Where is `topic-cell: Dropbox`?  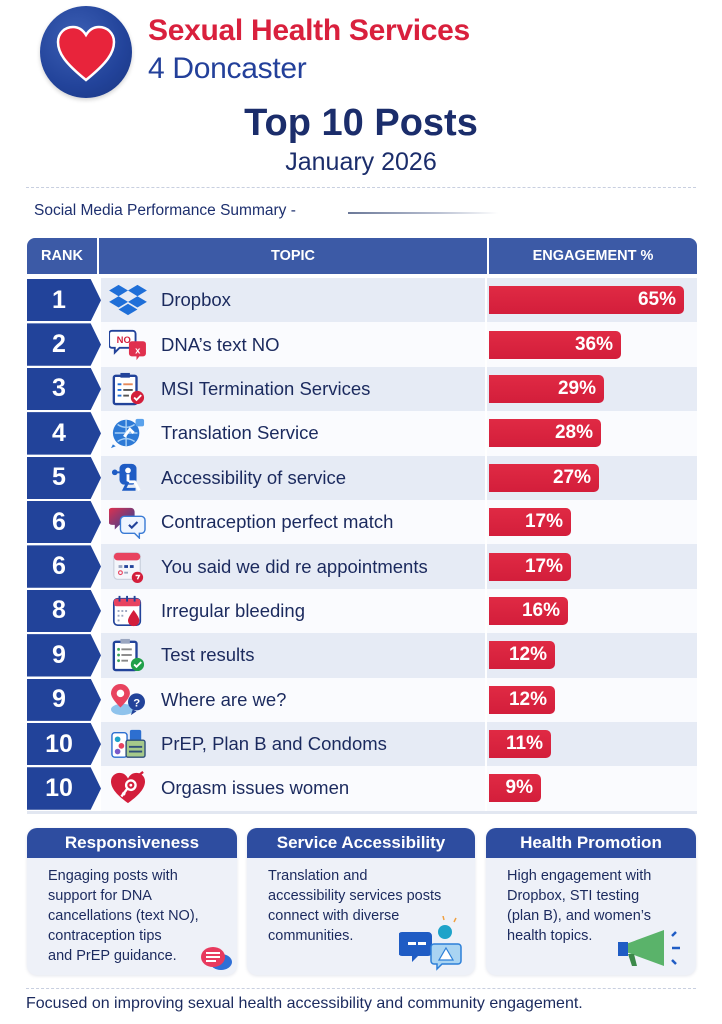
topic-cell: Dropbox is located at coordinates (294, 300).